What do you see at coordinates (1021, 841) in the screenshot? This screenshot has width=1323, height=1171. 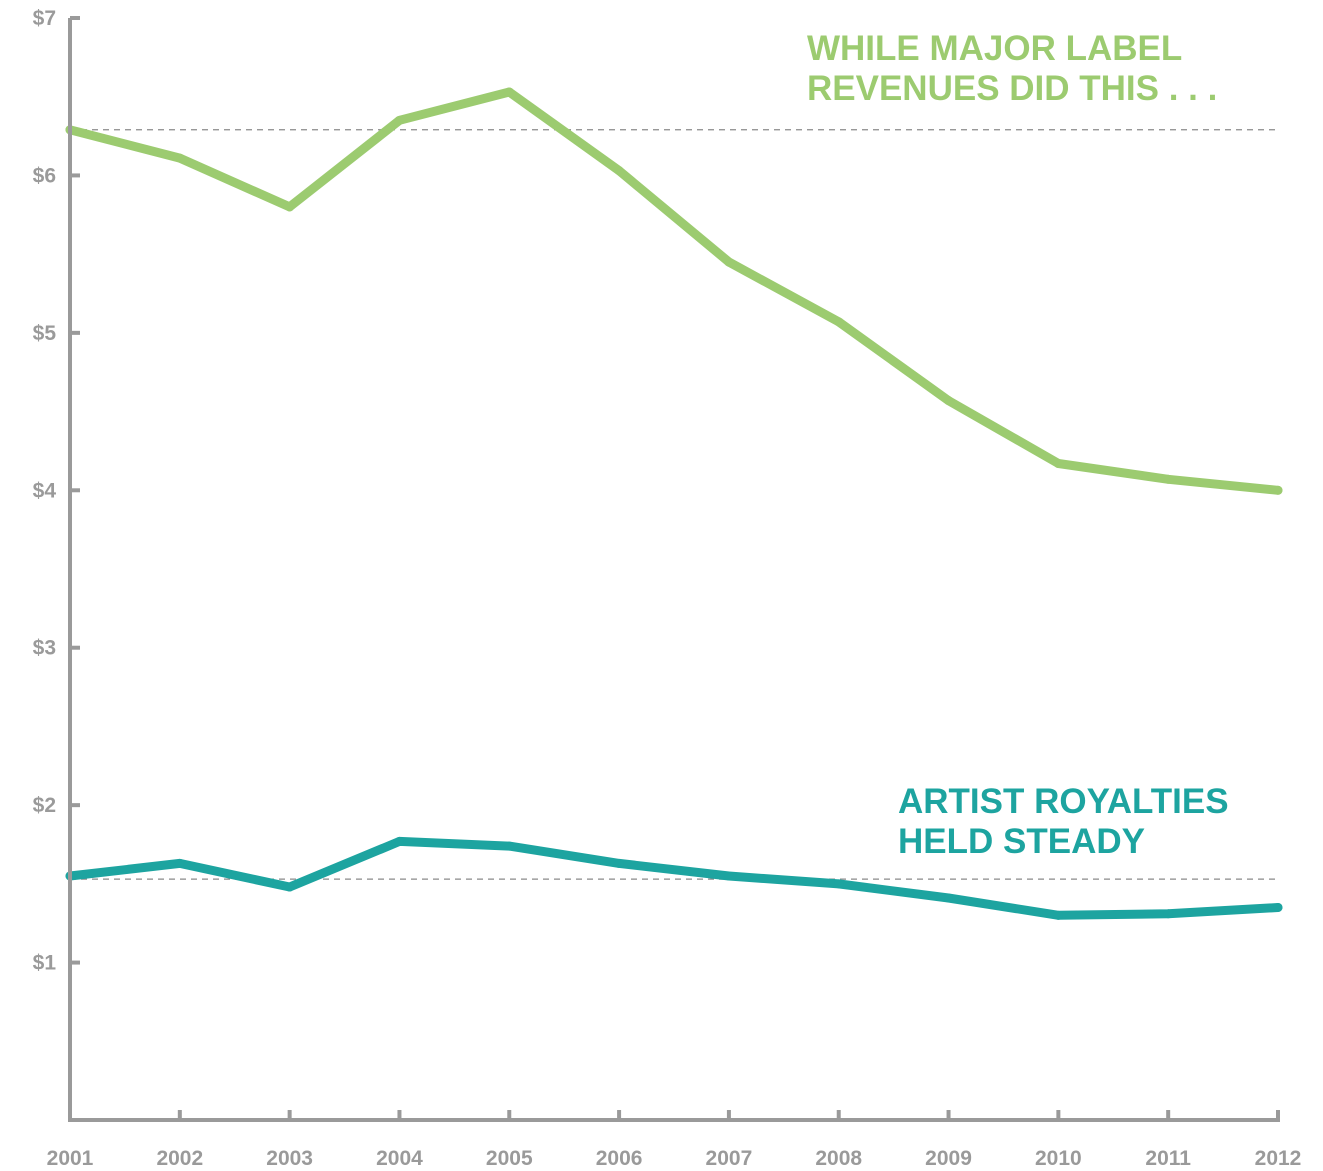 I see `annotation-line: HELD STEADY` at bounding box center [1021, 841].